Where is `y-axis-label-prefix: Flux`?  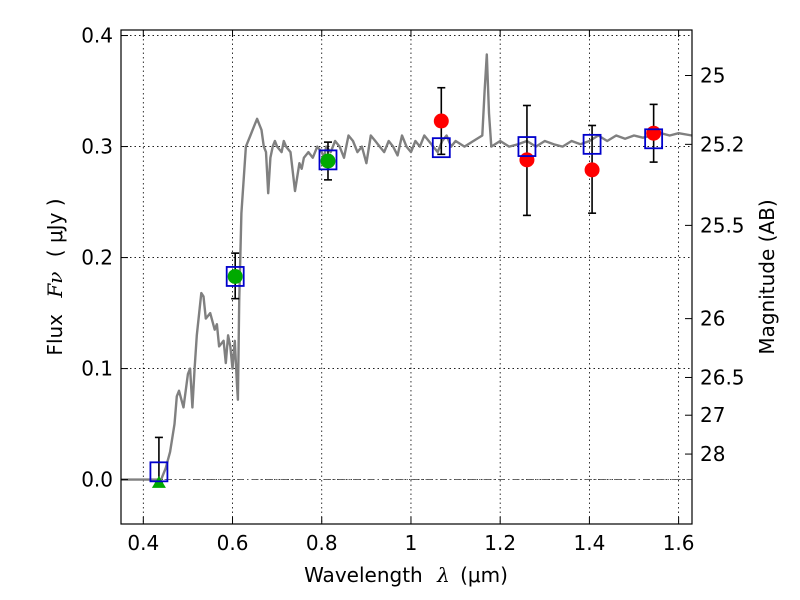
y-axis-label-prefix: Flux is located at coordinates (55, 335).